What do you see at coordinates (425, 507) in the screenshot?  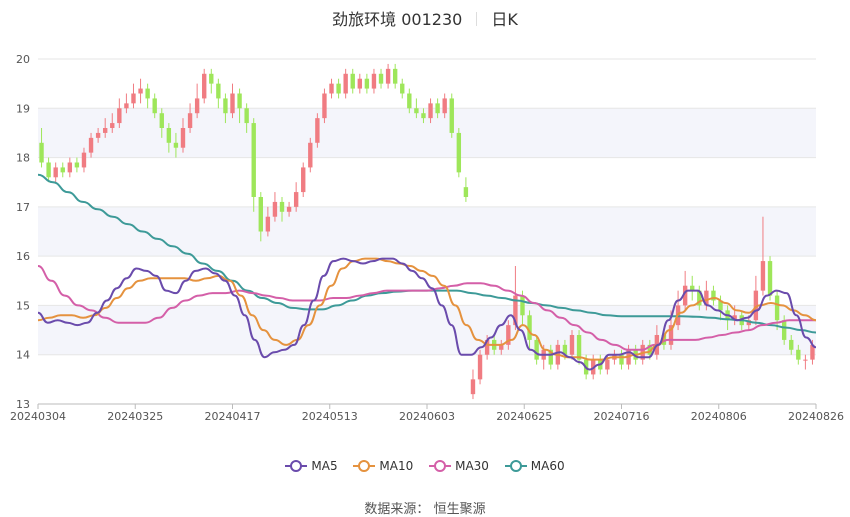 I see `data-source: 数据来源： 恒生聚源` at bounding box center [425, 507].